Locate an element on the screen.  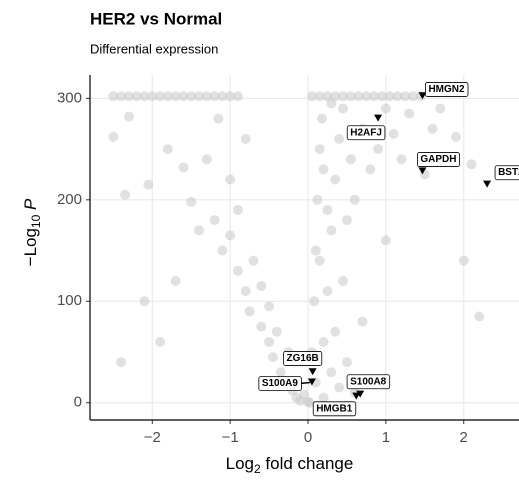
gene-label: H2AFJ is located at coordinates (366, 133).